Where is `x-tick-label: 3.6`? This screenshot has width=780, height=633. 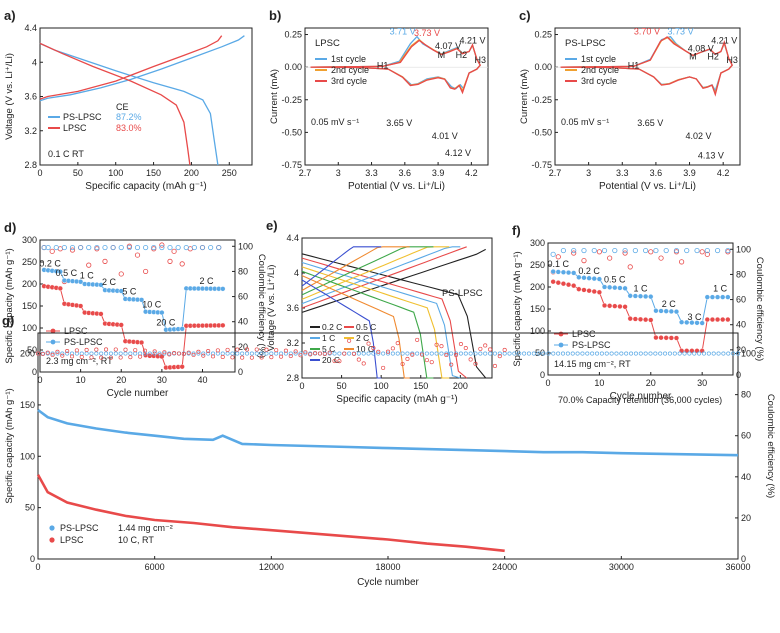
x-tick-label: 3.6 is located at coordinates (405, 173).